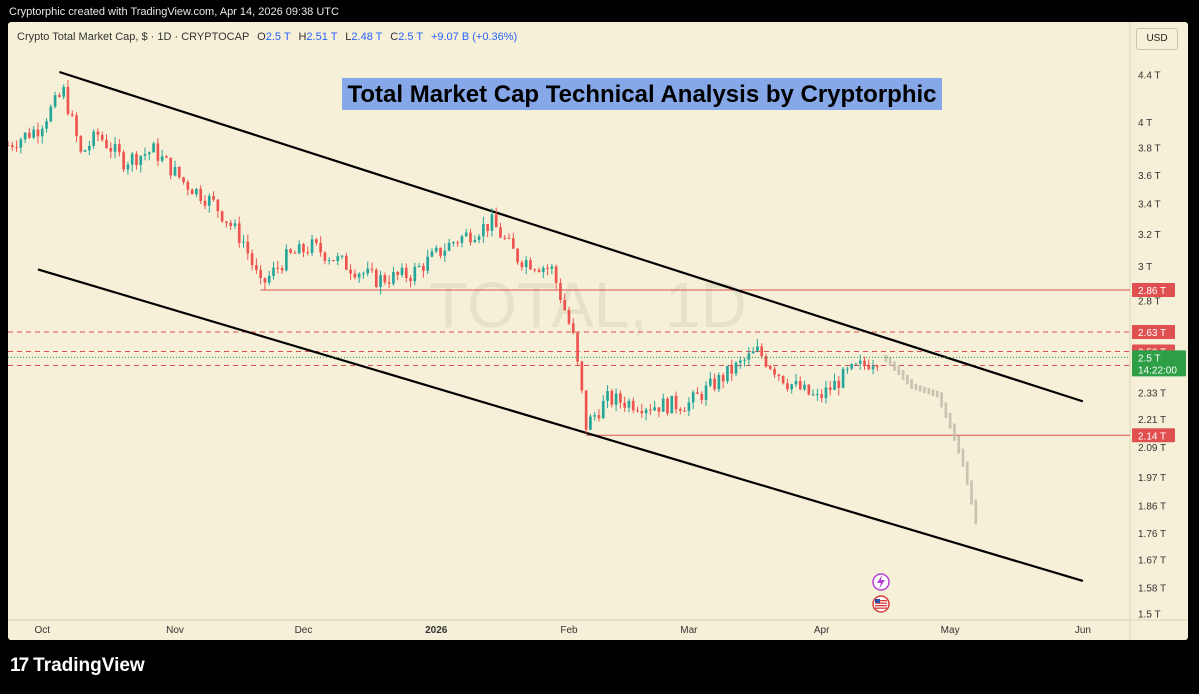 The image size is (1199, 694). What do you see at coordinates (1152, 448) in the screenshot?
I see `y-tick-label: 2.09 T` at bounding box center [1152, 448].